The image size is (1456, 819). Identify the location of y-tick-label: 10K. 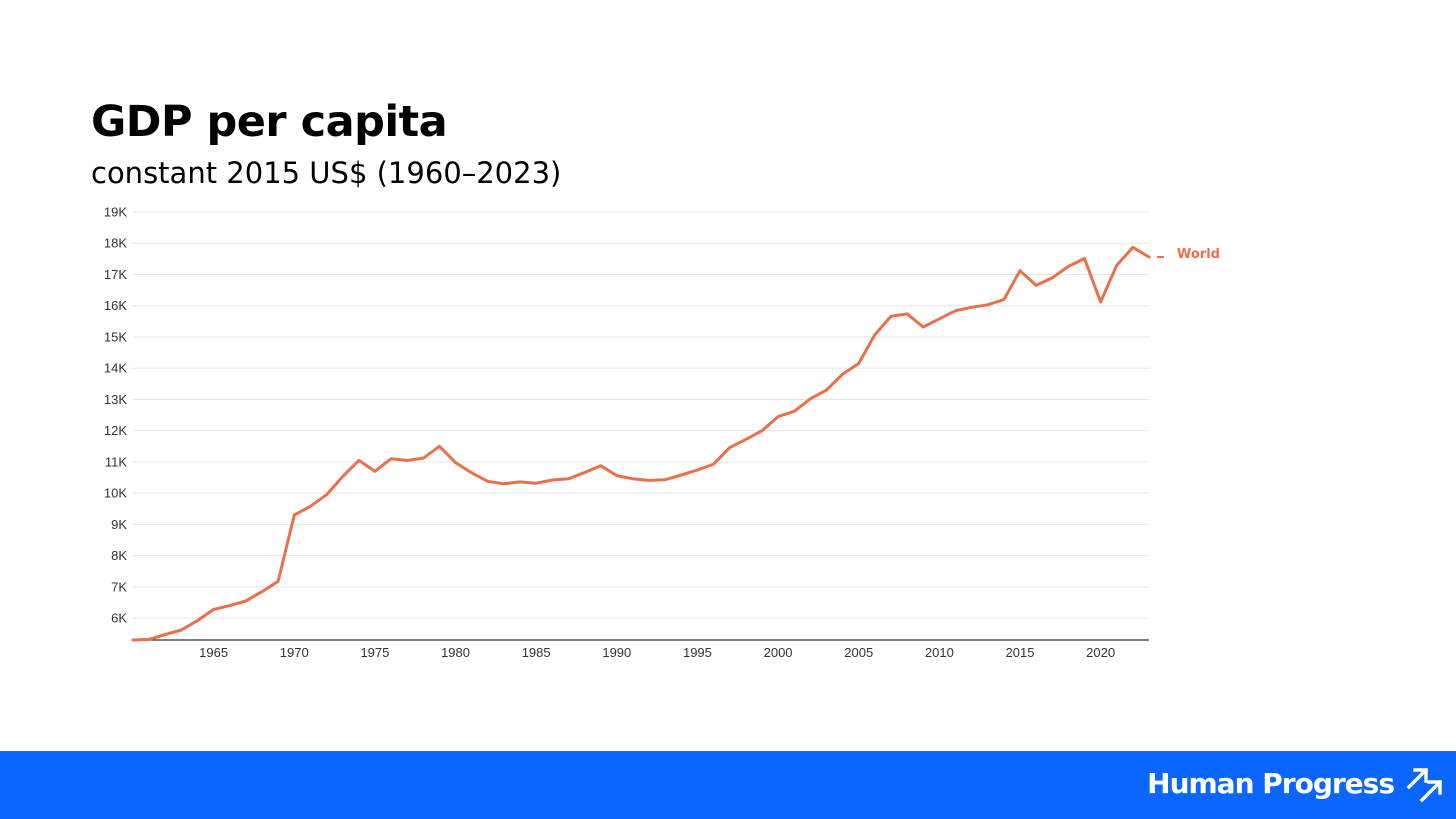
(115, 493).